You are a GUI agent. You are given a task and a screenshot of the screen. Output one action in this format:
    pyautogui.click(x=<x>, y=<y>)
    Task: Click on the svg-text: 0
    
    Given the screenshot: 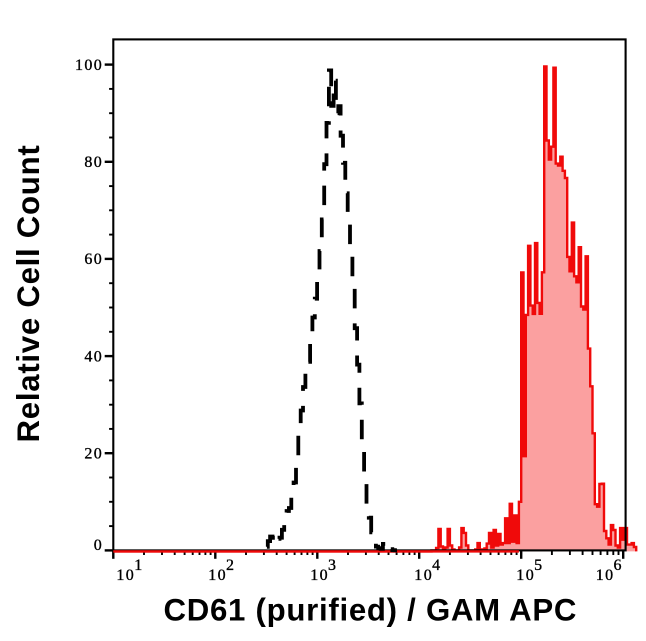 What is the action you would take?
    pyautogui.click(x=98, y=545)
    